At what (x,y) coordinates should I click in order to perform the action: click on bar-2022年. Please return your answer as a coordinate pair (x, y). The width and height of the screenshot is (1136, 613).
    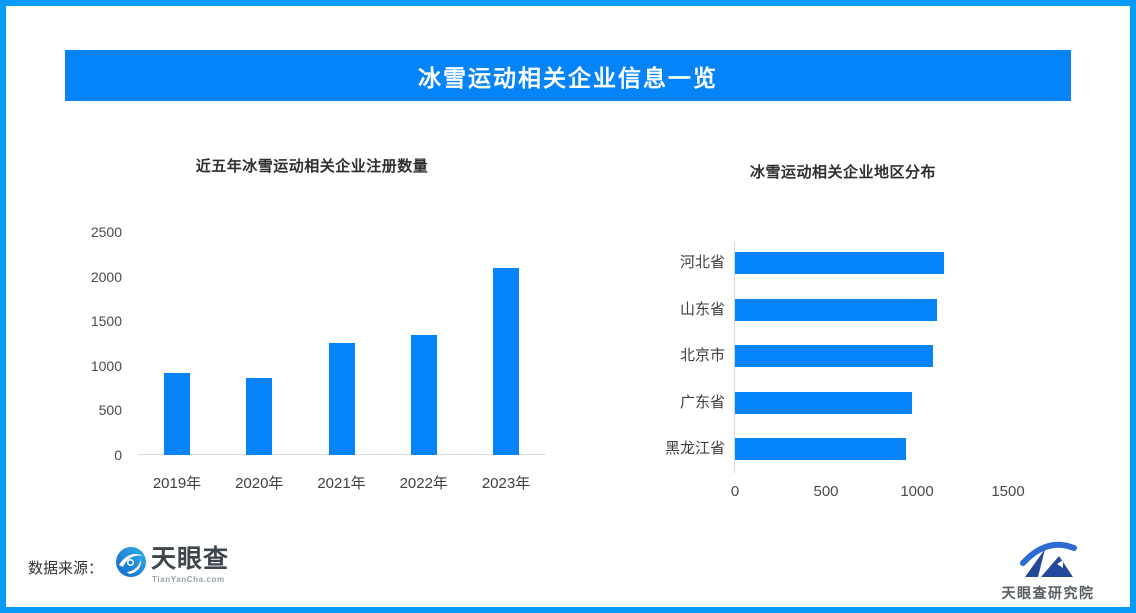
    Looking at the image, I should click on (423, 395).